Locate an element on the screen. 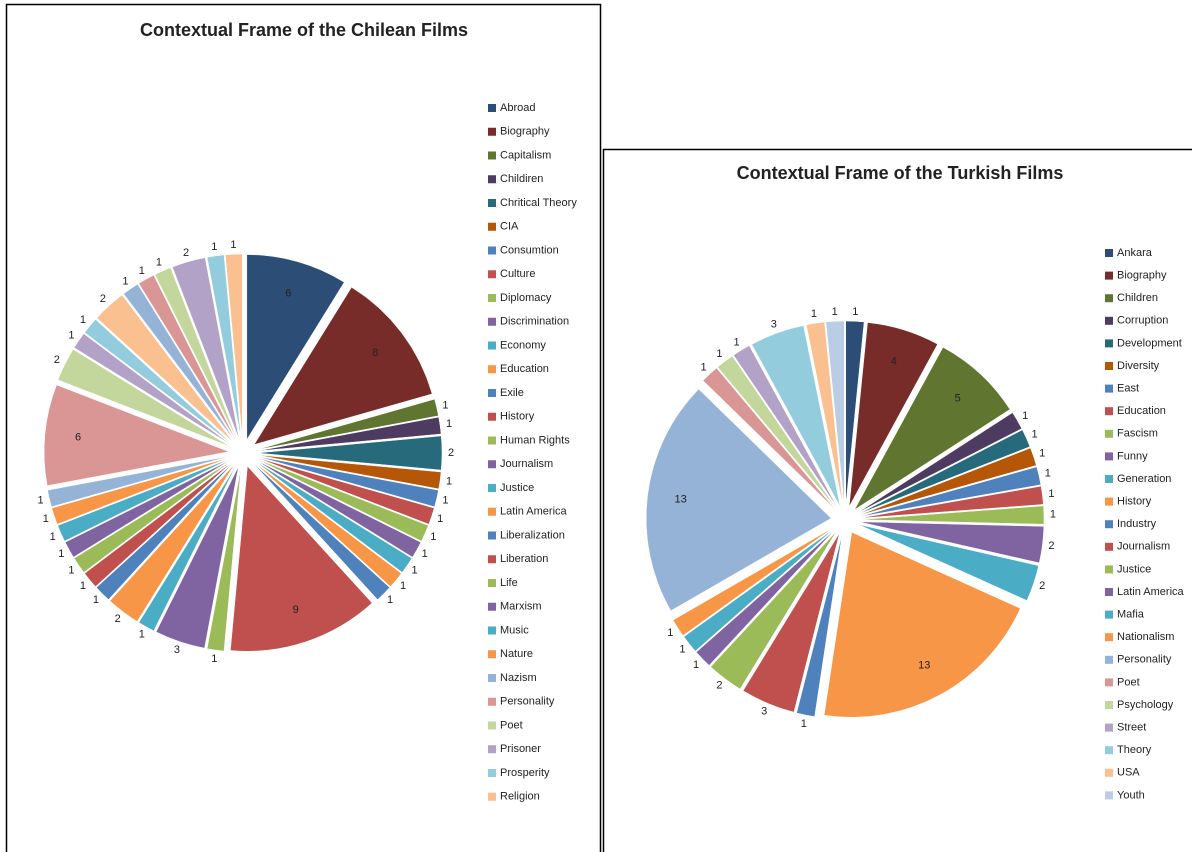 The width and height of the screenshot is (1192, 852). legend-label: Religion is located at coordinates (520, 797).